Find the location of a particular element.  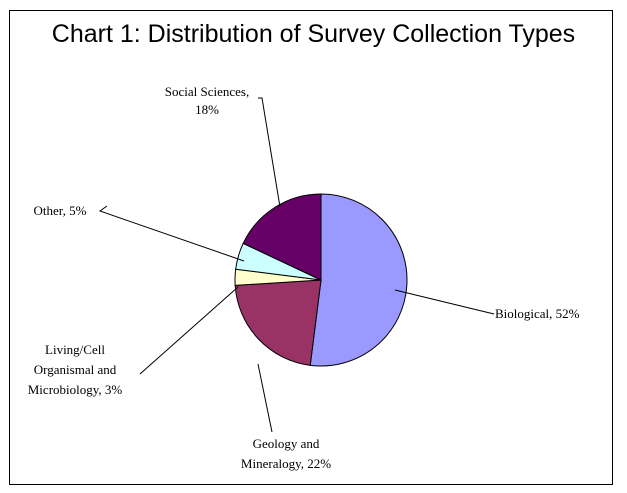

leader-line-geology-and-mineralogy is located at coordinates (265, 398).